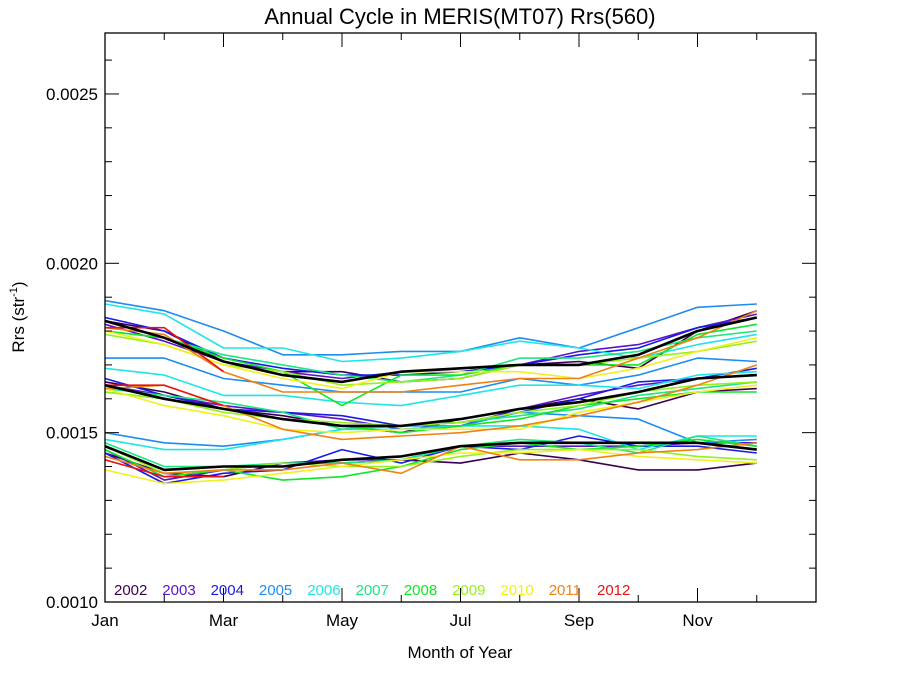 Image resolution: width=900 pixels, height=675 pixels. What do you see at coordinates (613, 590) in the screenshot?
I see `legend-item-2012: 2012` at bounding box center [613, 590].